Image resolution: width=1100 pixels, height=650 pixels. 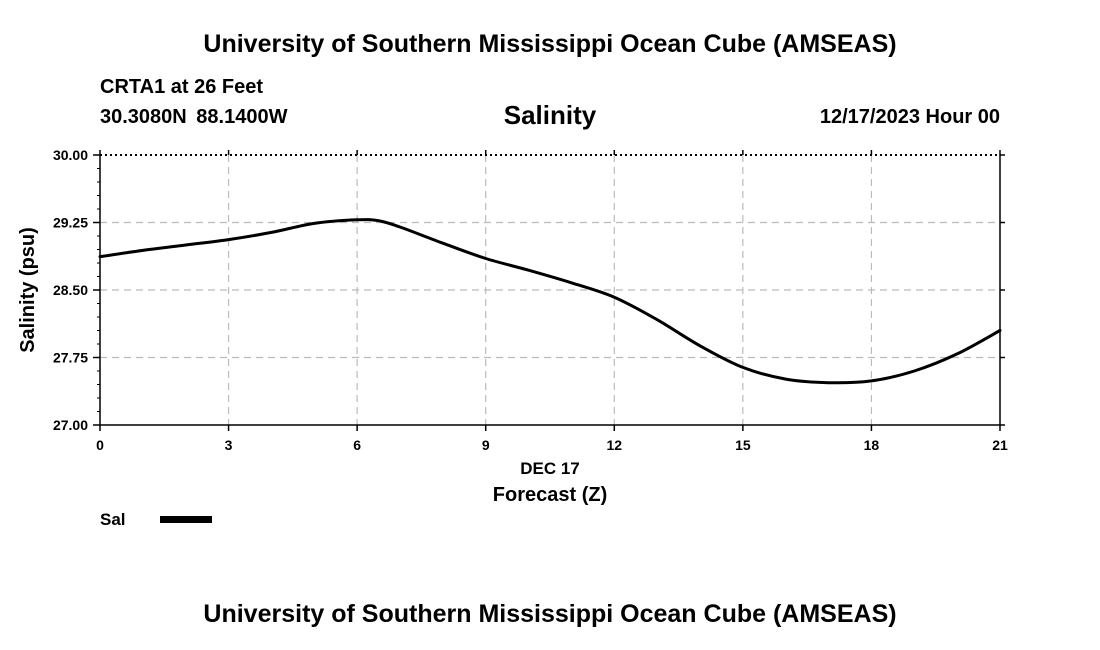 I want to click on x-axis-date-label: DEC 17, so click(x=550, y=468).